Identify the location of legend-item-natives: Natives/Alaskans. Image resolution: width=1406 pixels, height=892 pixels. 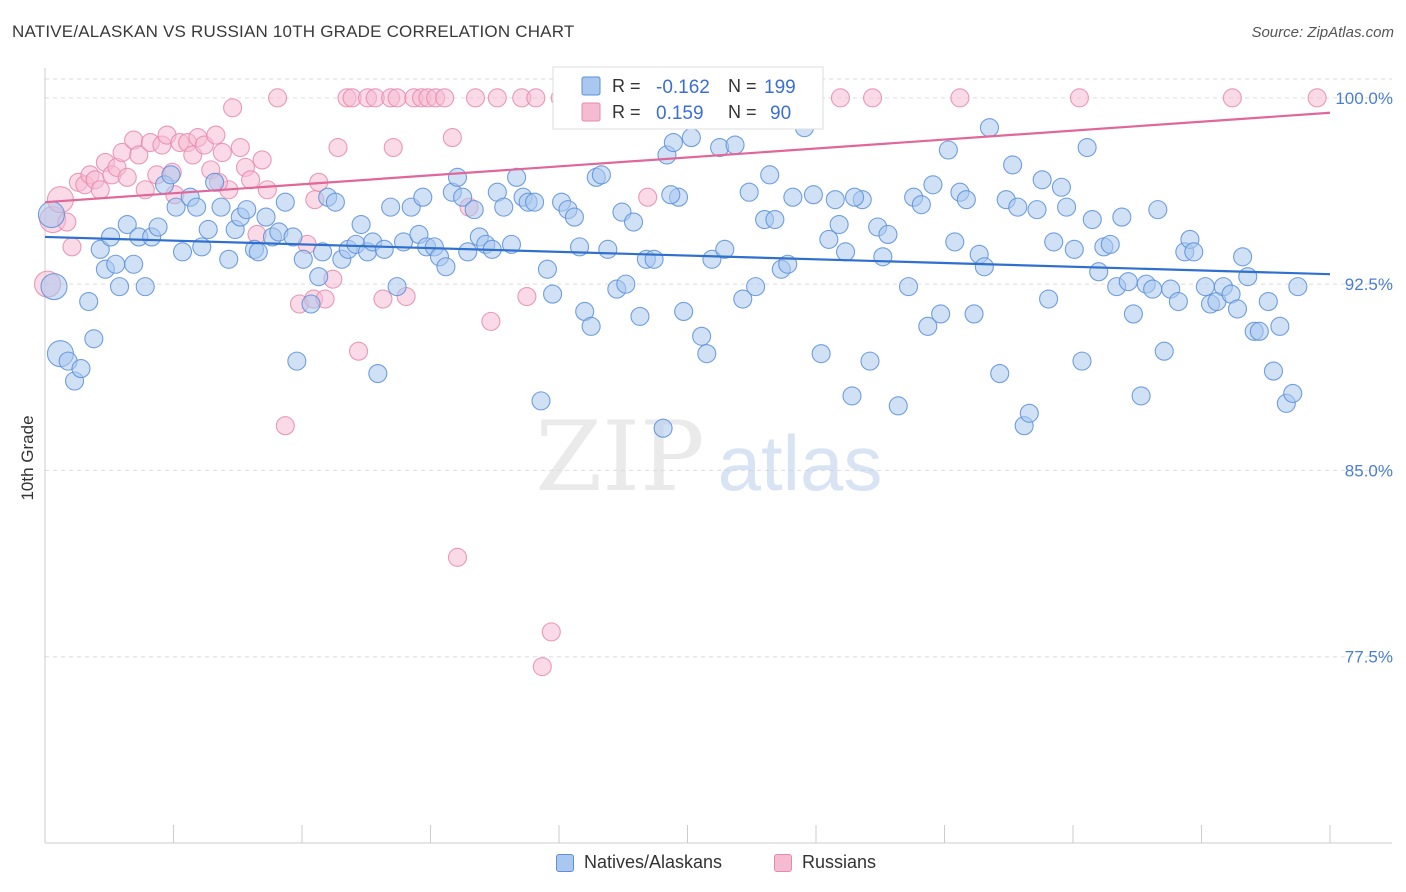
(639, 862).